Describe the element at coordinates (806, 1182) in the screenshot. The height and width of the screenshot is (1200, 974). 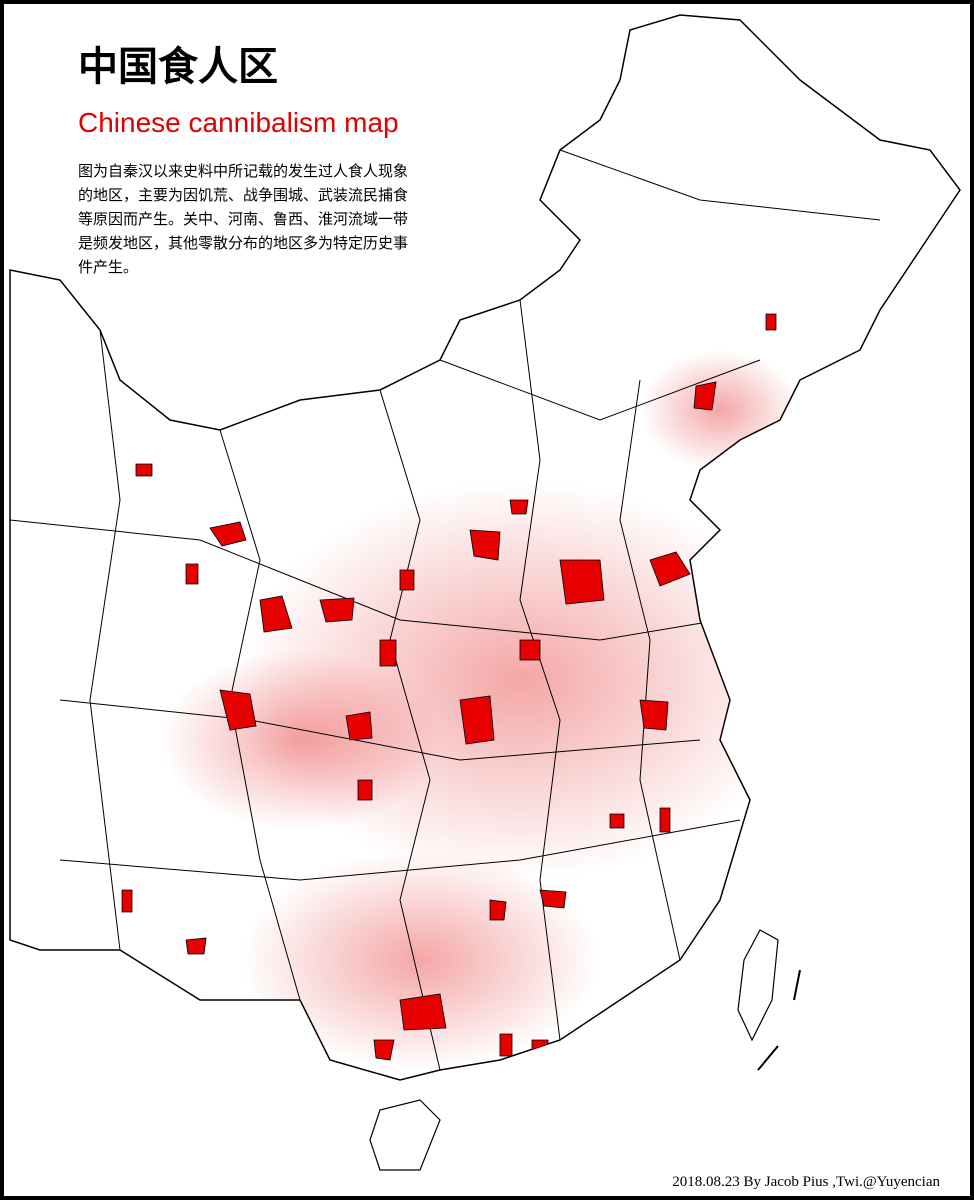
I see `credit: 2018.08.23 By Jacob Pius ,Twi.@Yuyencian` at that location.